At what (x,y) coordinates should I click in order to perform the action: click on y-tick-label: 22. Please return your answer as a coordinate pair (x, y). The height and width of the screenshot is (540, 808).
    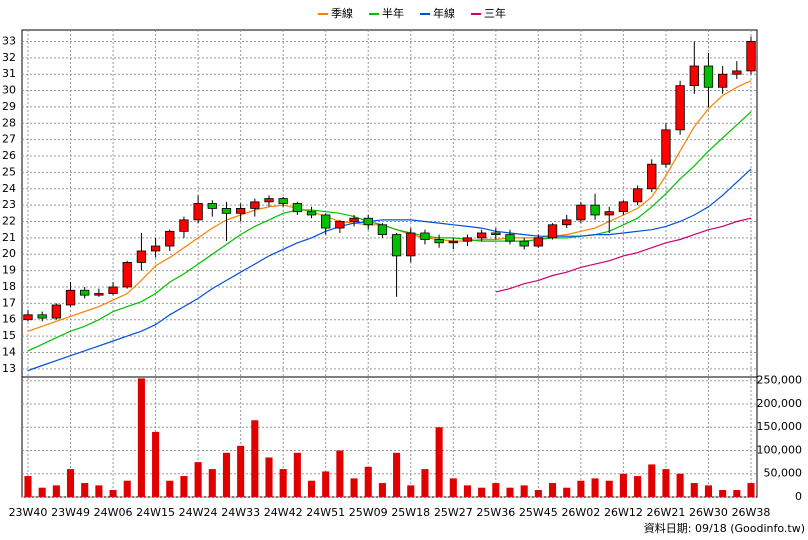
    Looking at the image, I should click on (9, 221).